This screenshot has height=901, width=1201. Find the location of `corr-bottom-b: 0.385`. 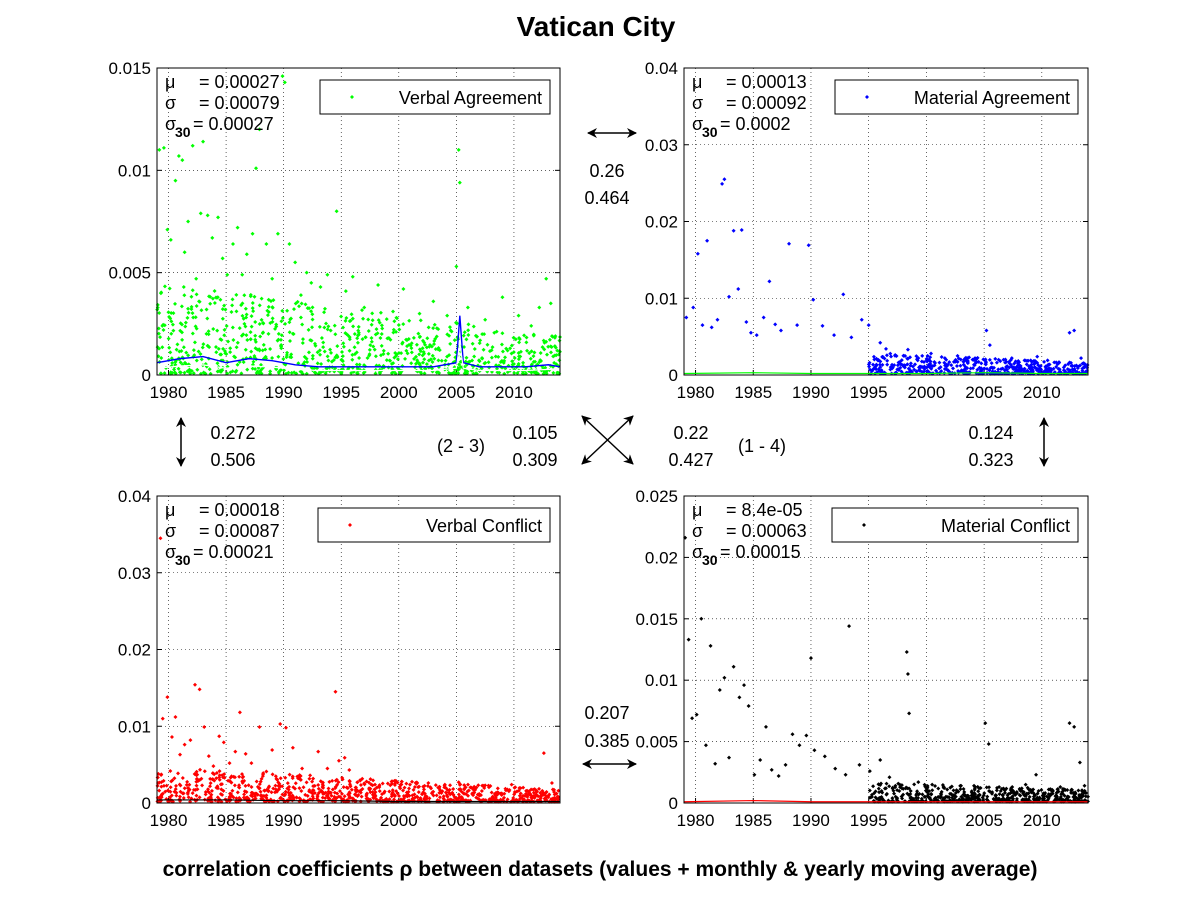

corr-bottom-b: 0.385 is located at coordinates (606, 741).